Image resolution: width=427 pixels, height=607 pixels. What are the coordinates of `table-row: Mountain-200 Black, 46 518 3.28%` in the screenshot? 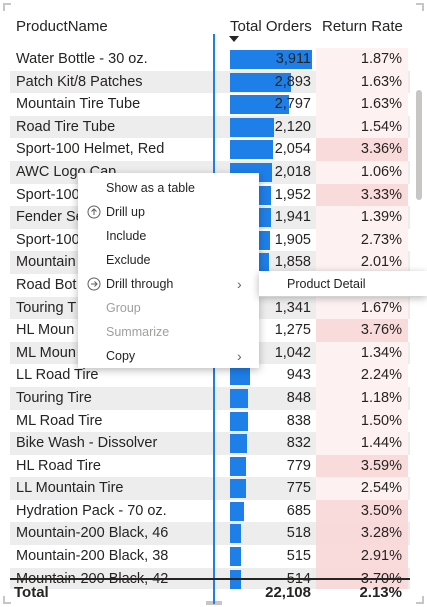 It's located at (210, 533).